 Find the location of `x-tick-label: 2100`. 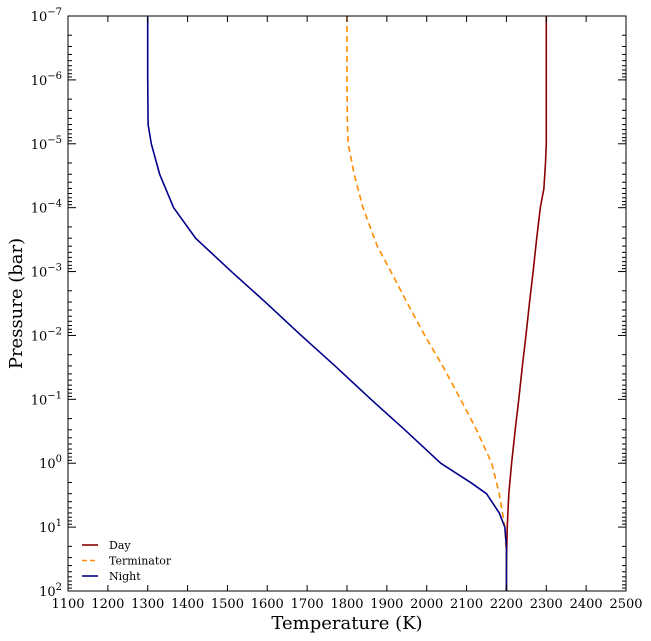

x-tick-label: 2100 is located at coordinates (466, 604).